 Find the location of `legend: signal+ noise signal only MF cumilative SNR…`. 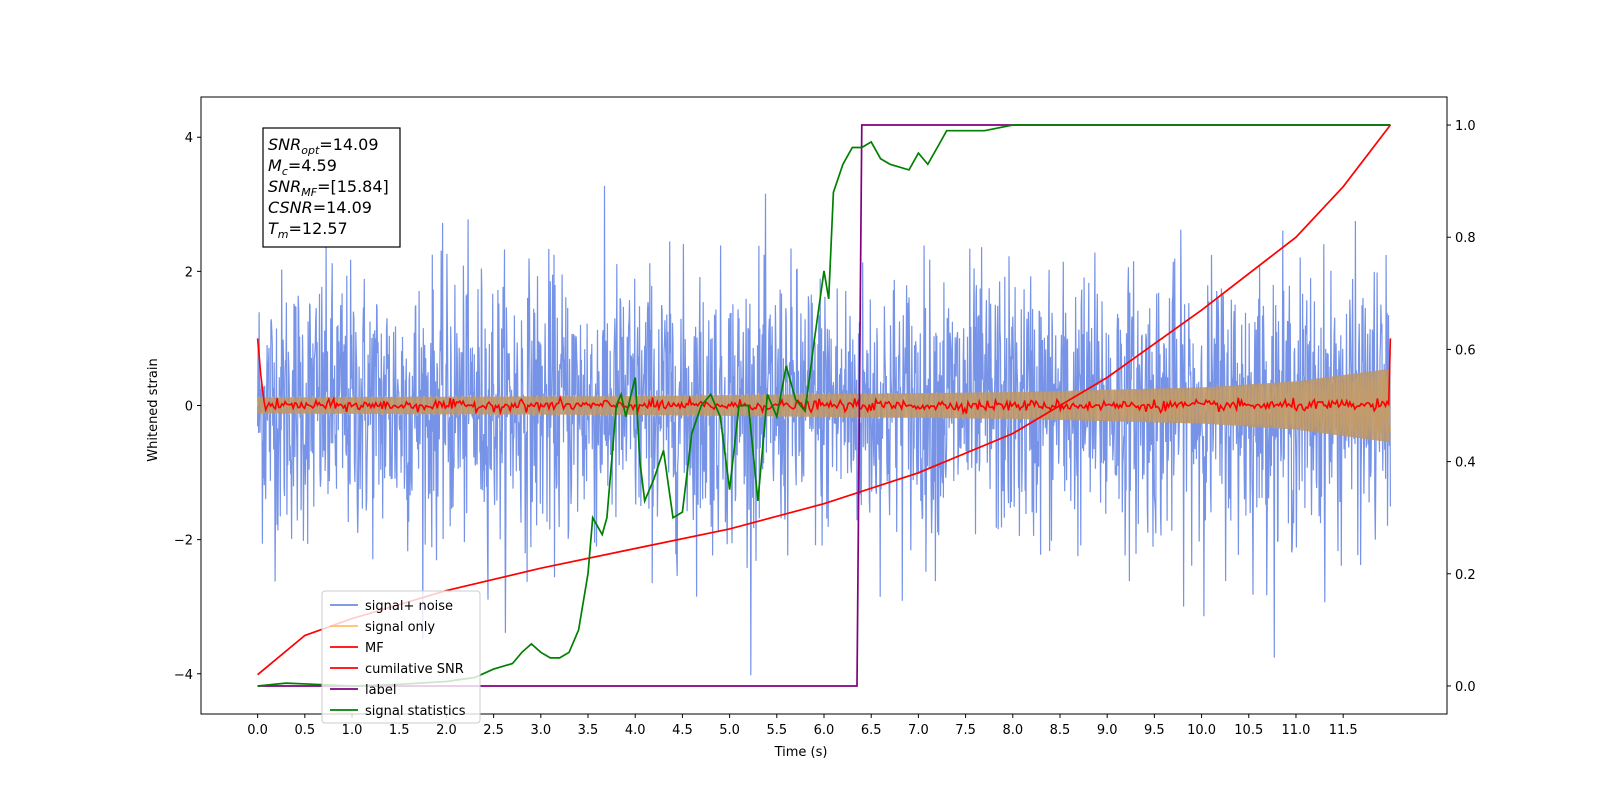

legend: signal+ noise signal only MF cumilative SNR… is located at coordinates (401, 657).